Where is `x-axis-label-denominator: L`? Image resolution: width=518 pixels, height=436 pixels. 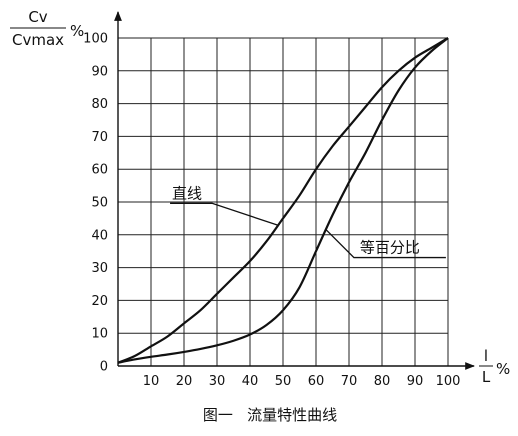
x-axis-label-denominator: L is located at coordinates (486, 377).